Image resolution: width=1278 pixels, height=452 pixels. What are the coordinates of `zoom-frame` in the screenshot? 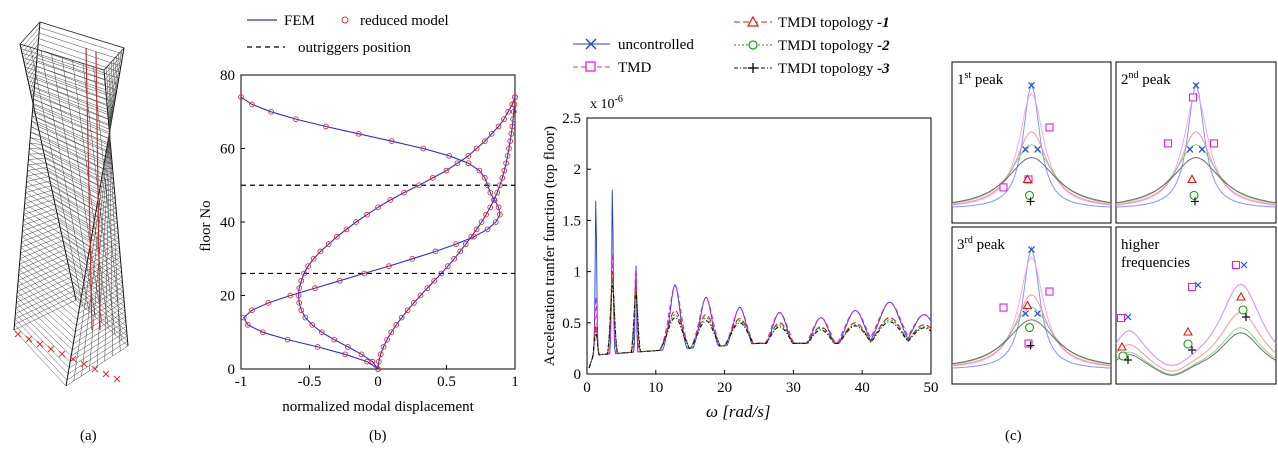 It's located at (1196, 305).